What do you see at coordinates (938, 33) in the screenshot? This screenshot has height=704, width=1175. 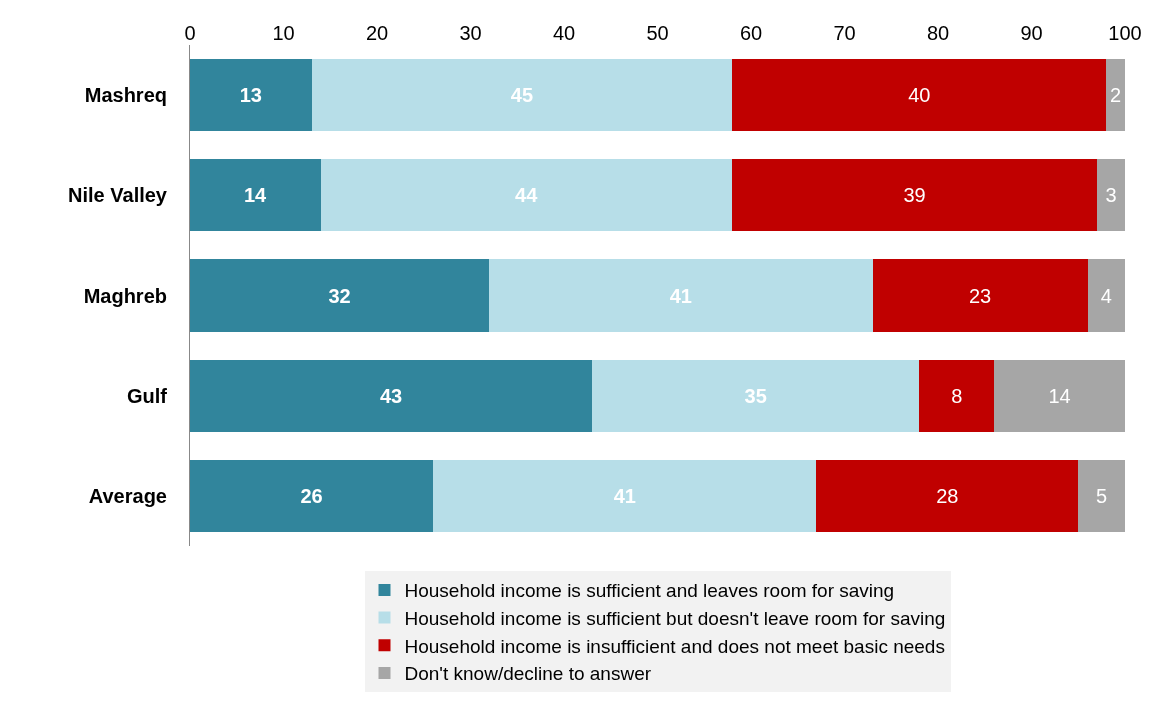 I see `x-tick-label: 80` at bounding box center [938, 33].